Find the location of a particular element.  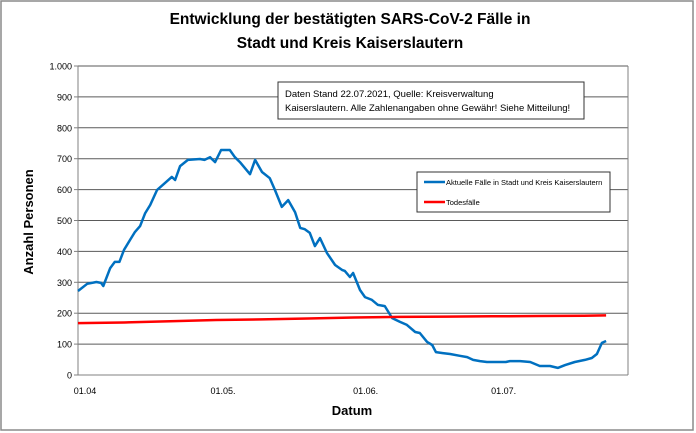

x-tick-label: 01.06. is located at coordinates (365, 391).